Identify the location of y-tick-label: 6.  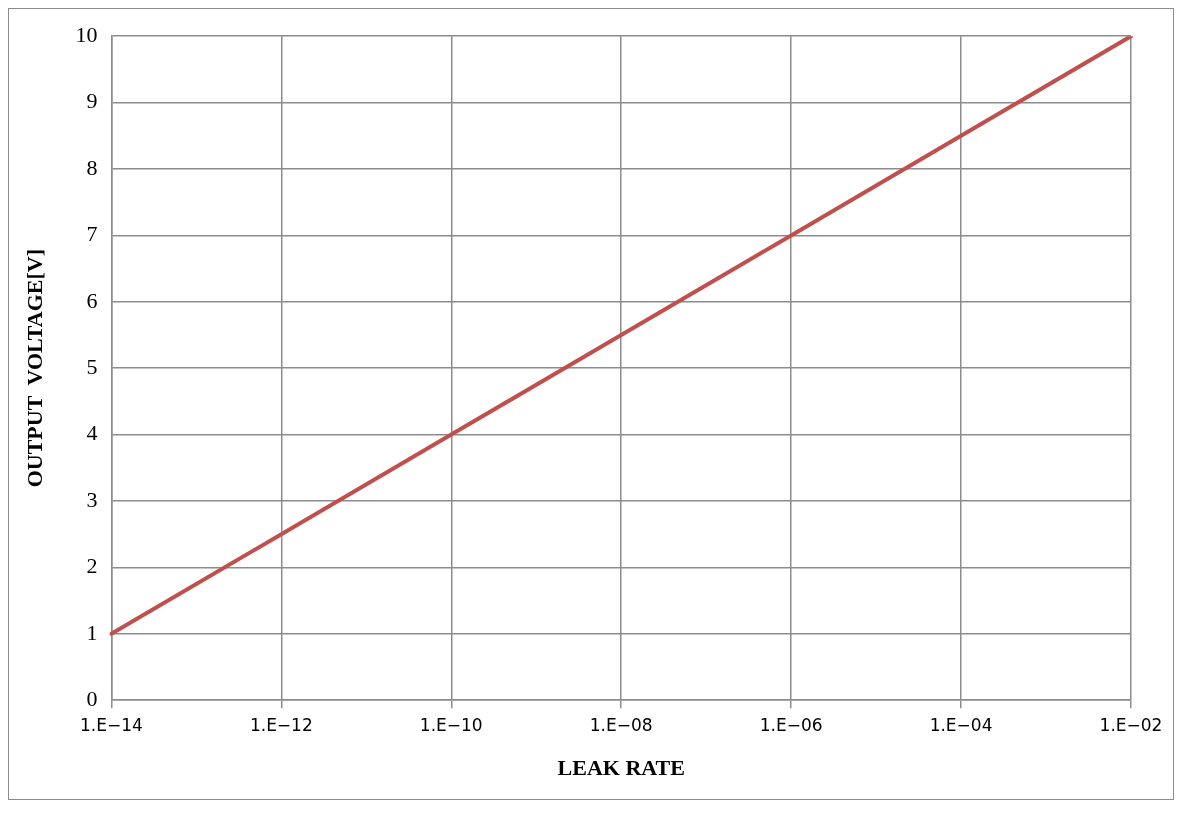
(92, 300).